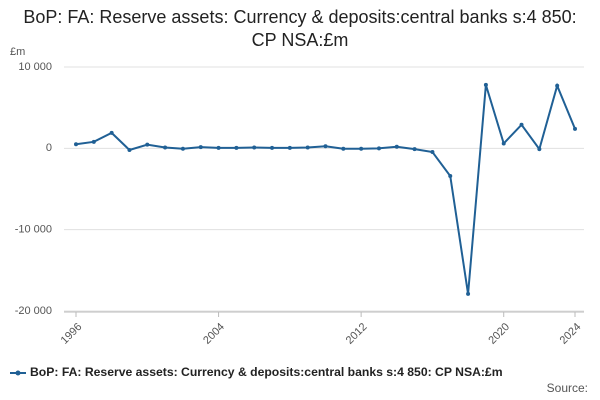 The height and width of the screenshot is (400, 600). I want to click on x-tick-label: 1996, so click(72, 334).